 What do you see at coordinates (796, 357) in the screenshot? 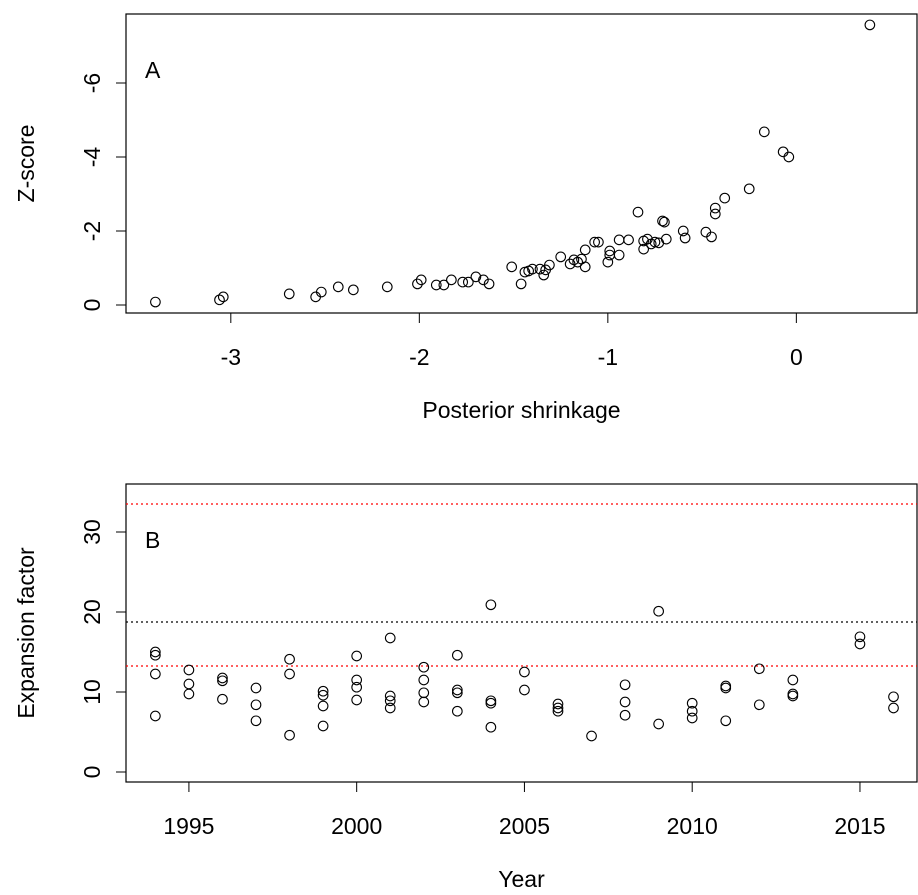
I see `x-tick-label: 0` at bounding box center [796, 357].